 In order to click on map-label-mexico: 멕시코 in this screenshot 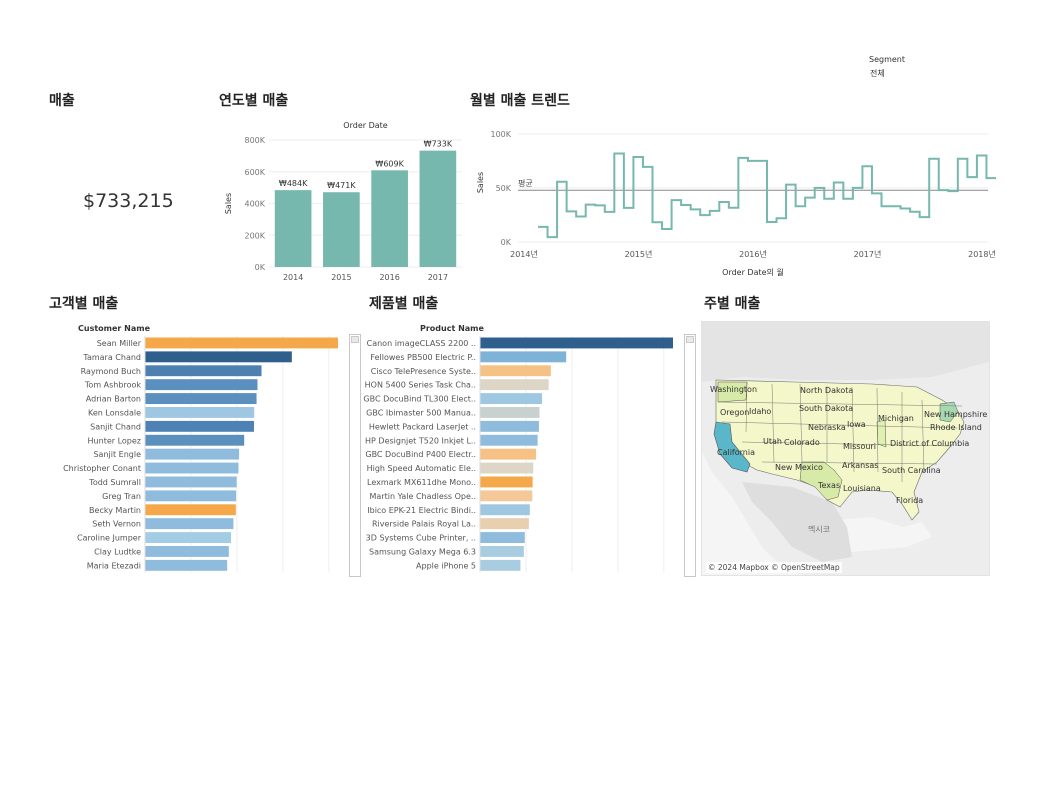, I will do `click(819, 529)`.